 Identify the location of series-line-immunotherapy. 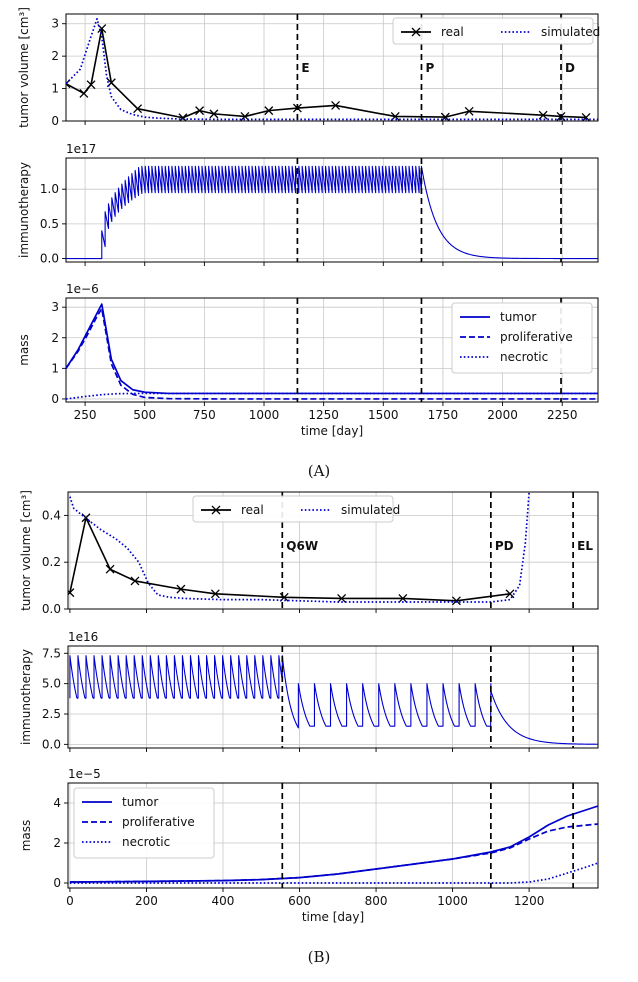
(332, 212).